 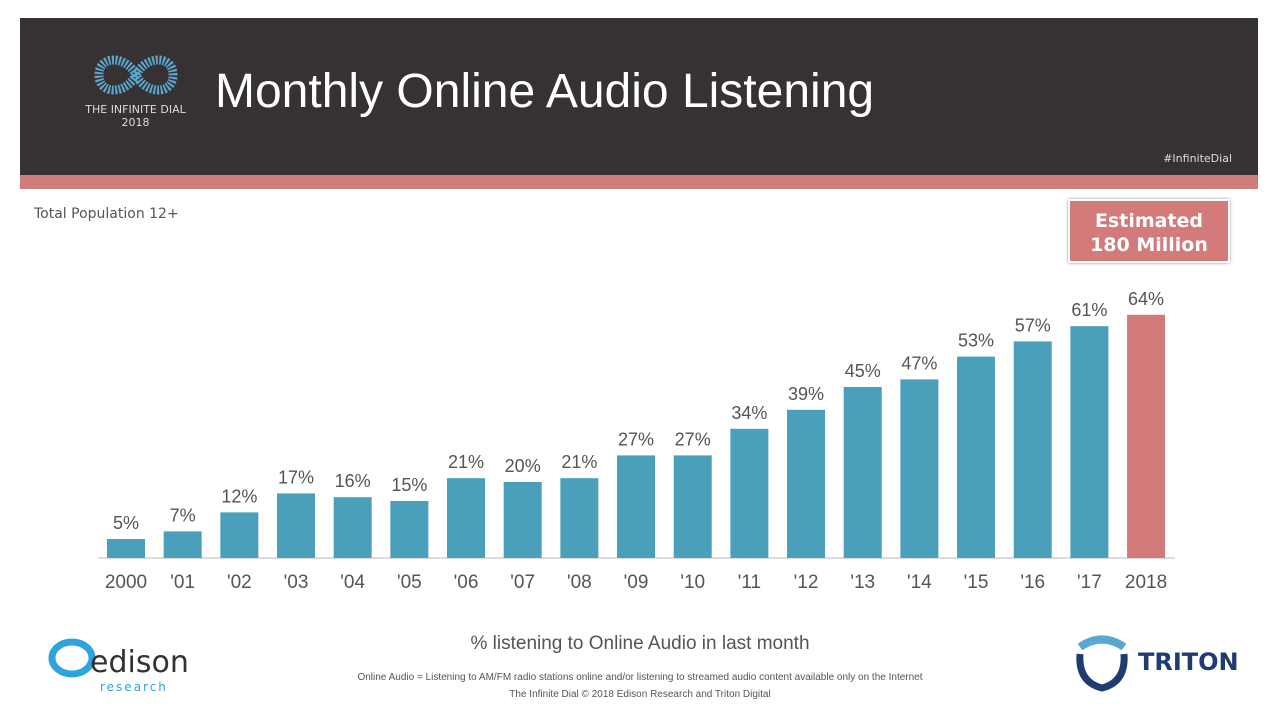 I want to click on x-tick-label: '02, so click(x=239, y=582).